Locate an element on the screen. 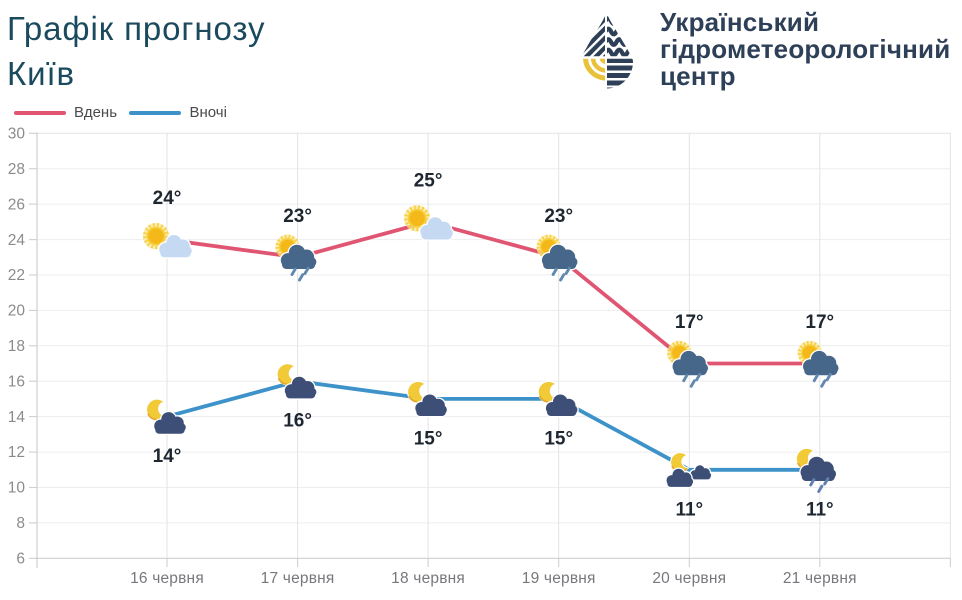 Image resolution: width=962 pixels, height=600 pixels. svg-text: 30 is located at coordinates (17, 134).